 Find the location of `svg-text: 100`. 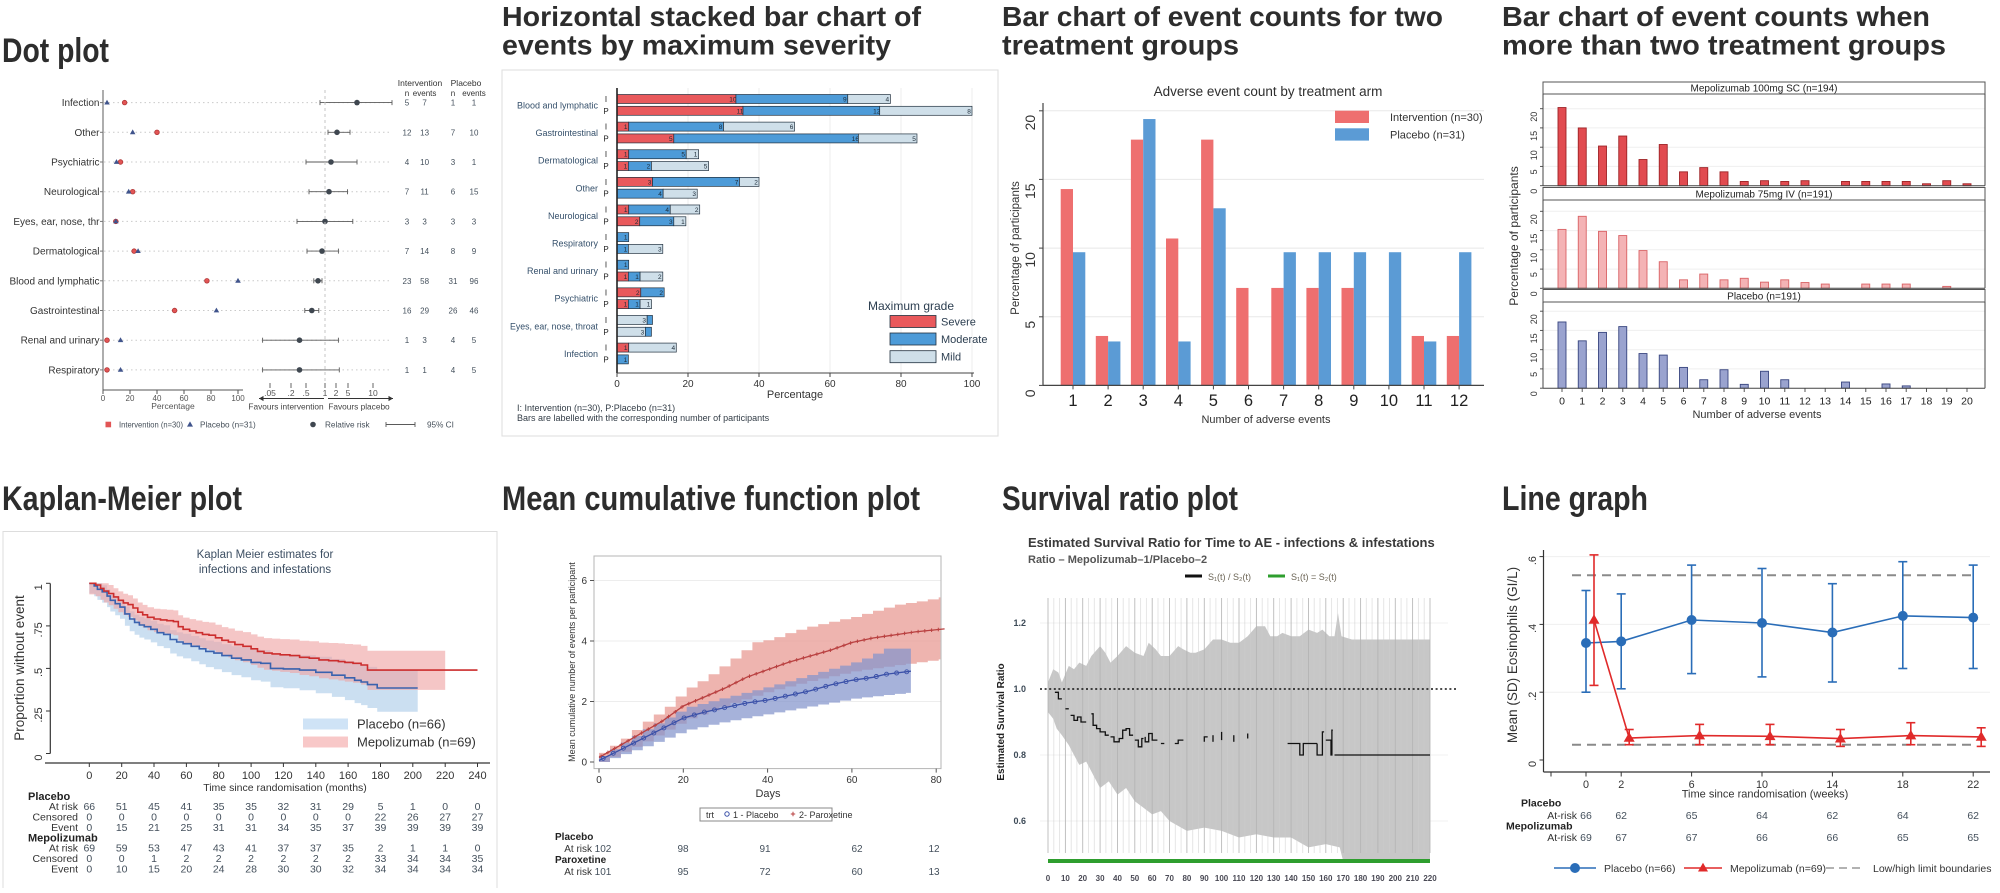

svg-text: 100 is located at coordinates (251, 776).